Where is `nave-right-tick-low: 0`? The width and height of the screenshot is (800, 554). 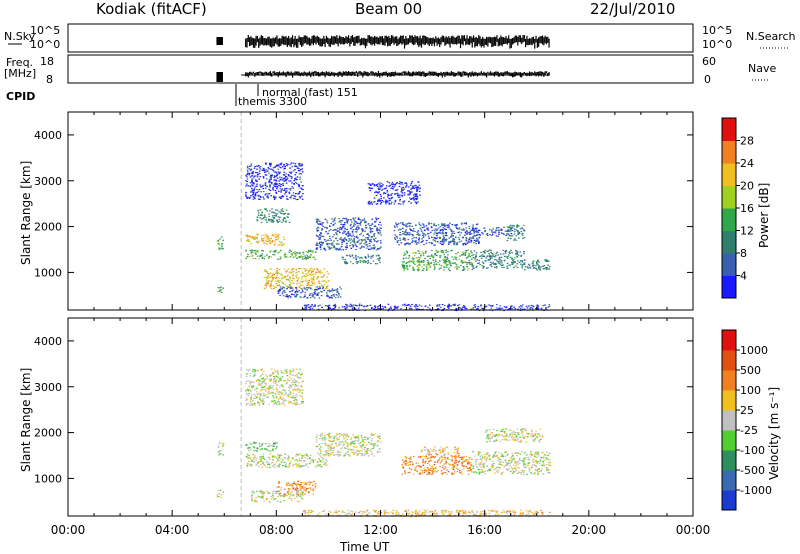 nave-right-tick-low: 0 is located at coordinates (707, 79).